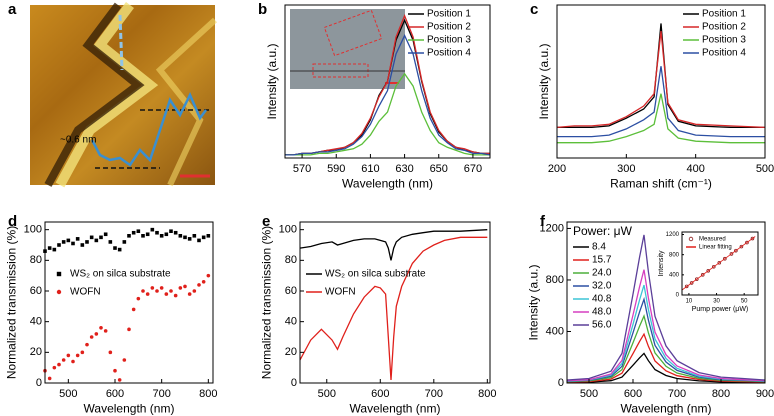  I want to click on legend-label: Position 3, so click(449, 40).